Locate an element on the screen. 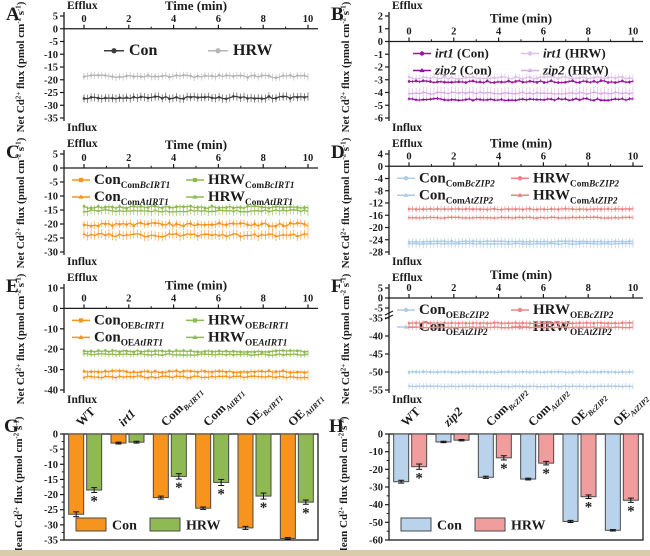 The image size is (650, 556). svg-text: H is located at coordinates (336, 426).